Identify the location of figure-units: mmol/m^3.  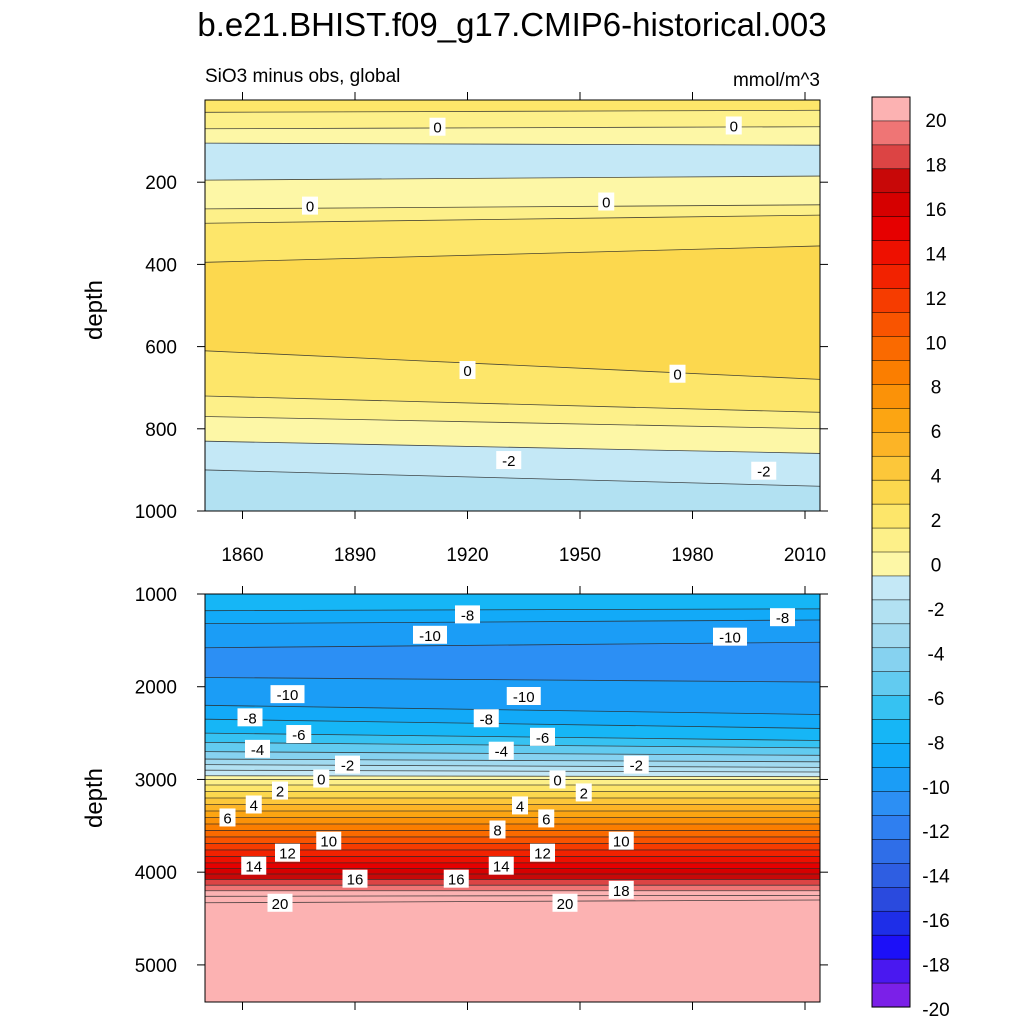
(776, 80).